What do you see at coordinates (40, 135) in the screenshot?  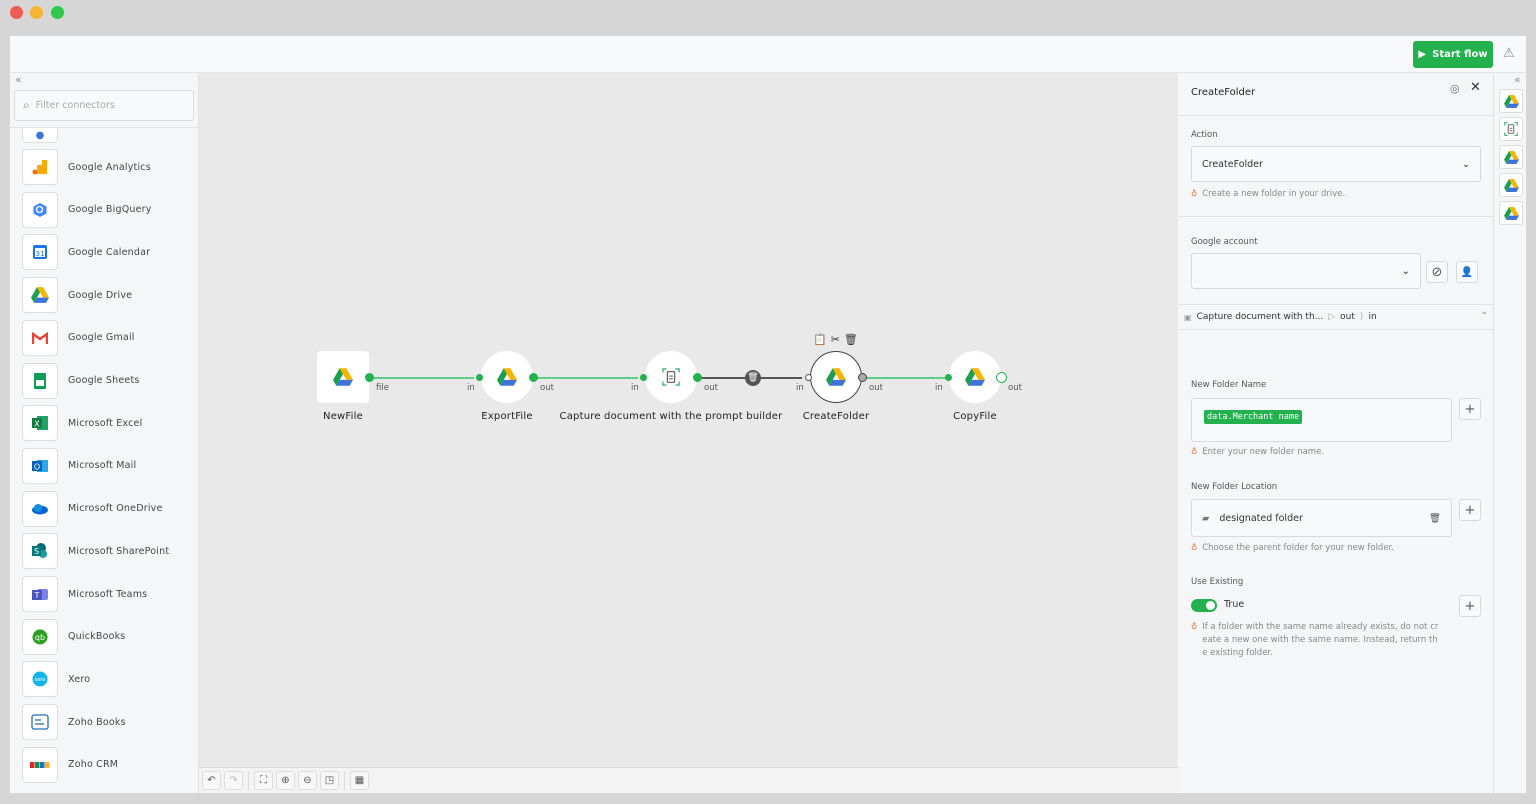 I see `connector-item-partial: ●` at bounding box center [40, 135].